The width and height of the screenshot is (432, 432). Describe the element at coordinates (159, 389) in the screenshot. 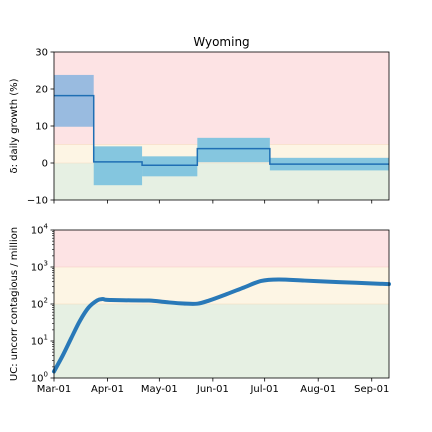

I see `contagious-x-tick-label: May-01` at that location.